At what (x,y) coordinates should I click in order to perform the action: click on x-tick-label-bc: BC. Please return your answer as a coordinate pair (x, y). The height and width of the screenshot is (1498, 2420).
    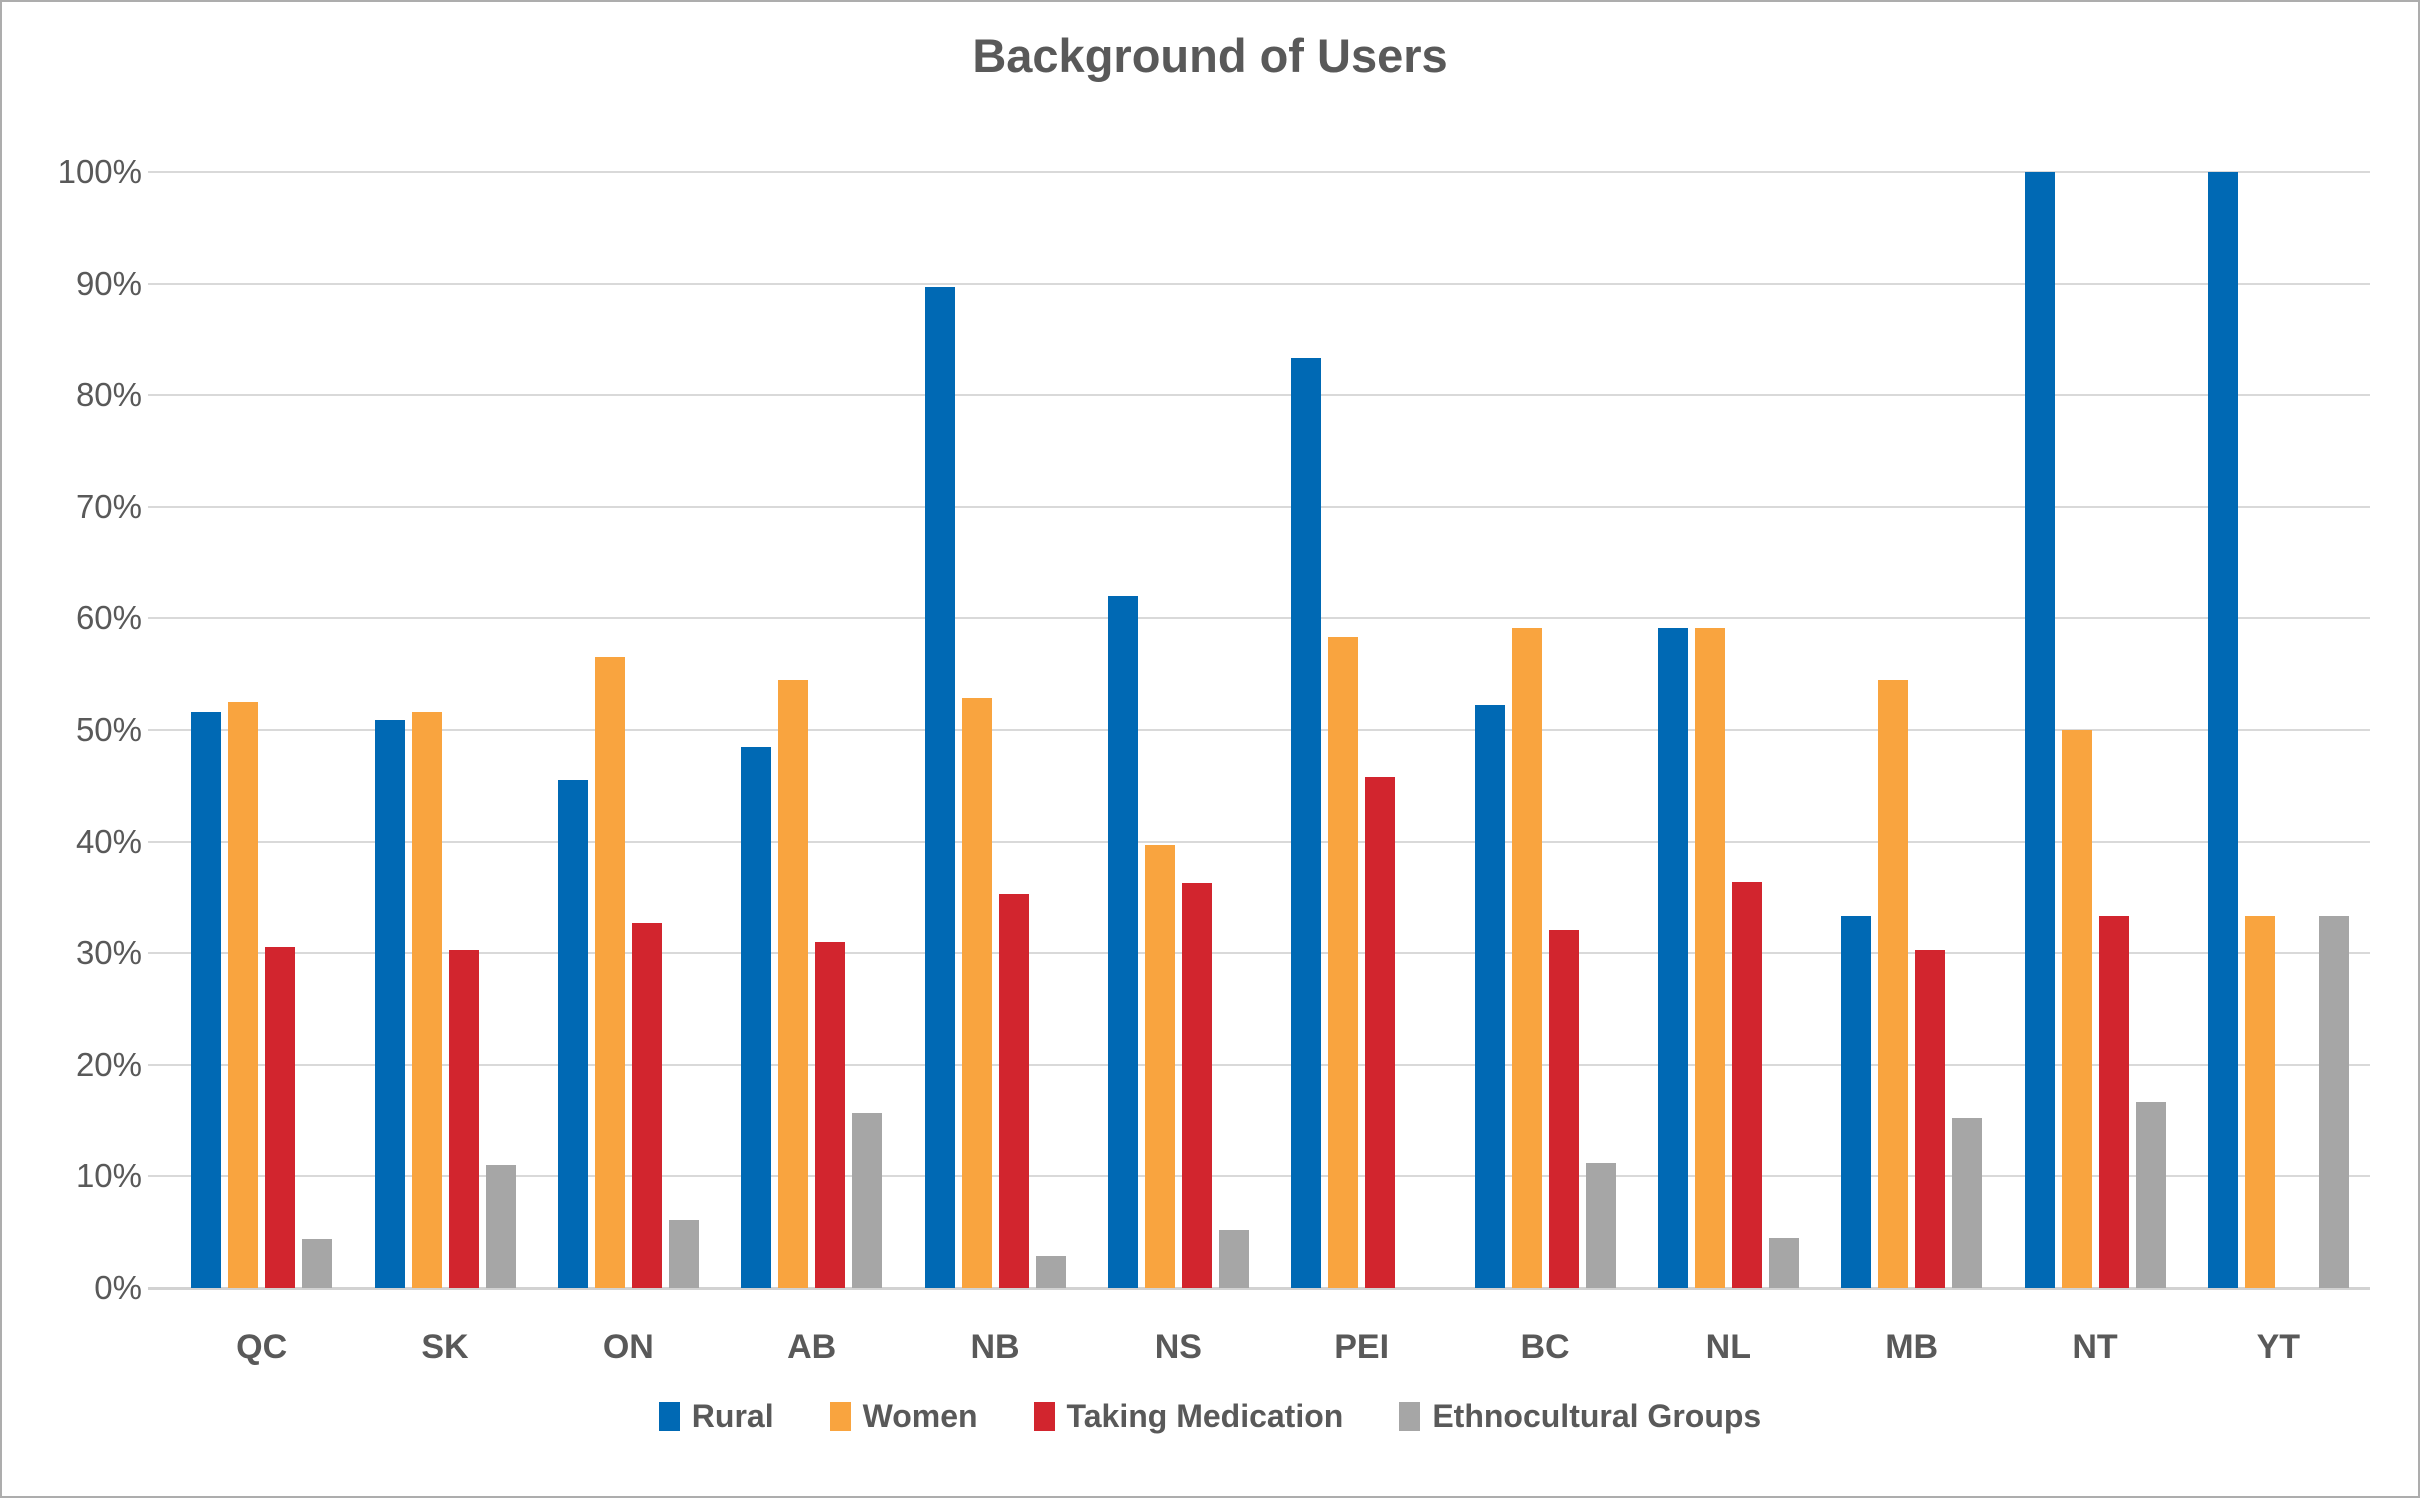
    Looking at the image, I should click on (1545, 1347).